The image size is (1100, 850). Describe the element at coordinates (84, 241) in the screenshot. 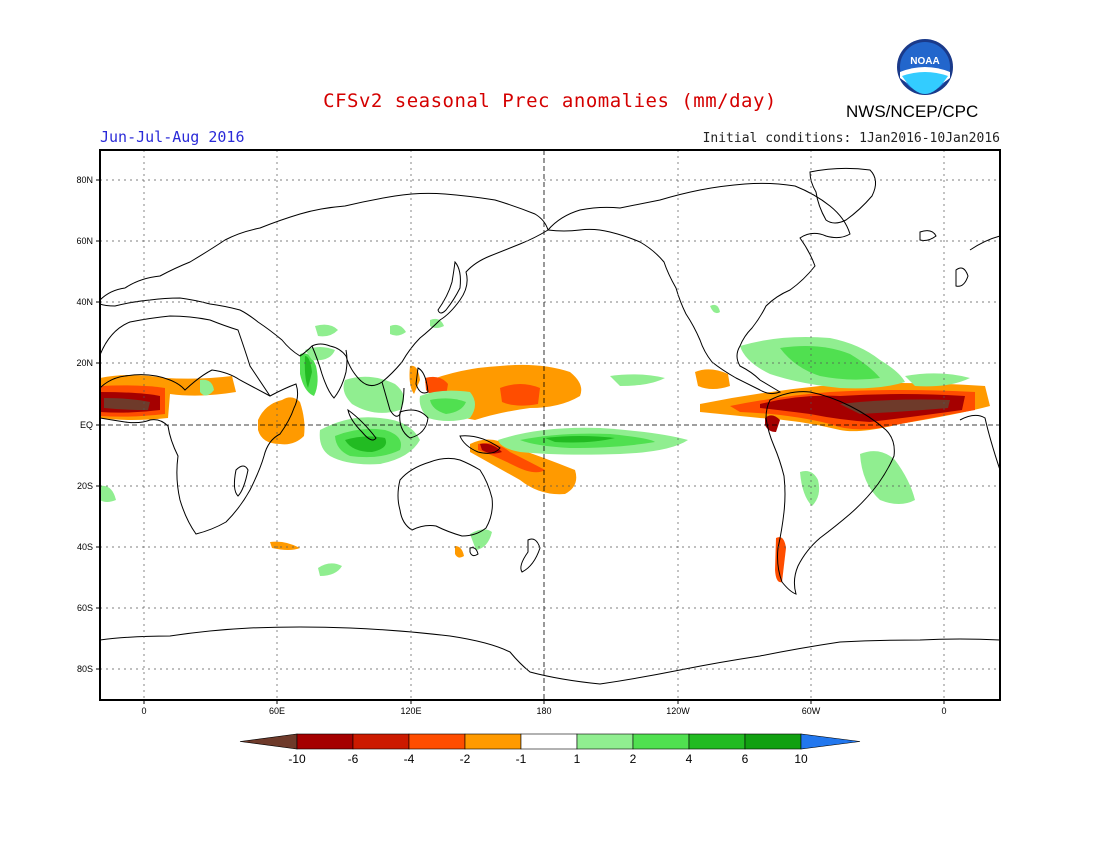

I see `lat-label: 60N` at that location.